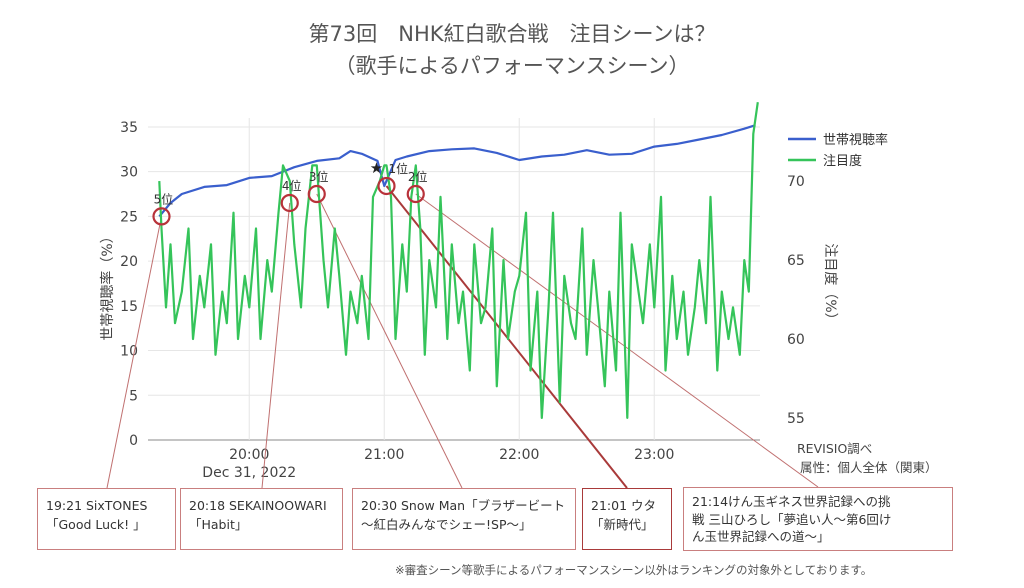 The height and width of the screenshot is (588, 1024). What do you see at coordinates (463, 505) in the screenshot?
I see `callout-3-line1: 20:30 Snow Man「ブラザービート` at bounding box center [463, 505].